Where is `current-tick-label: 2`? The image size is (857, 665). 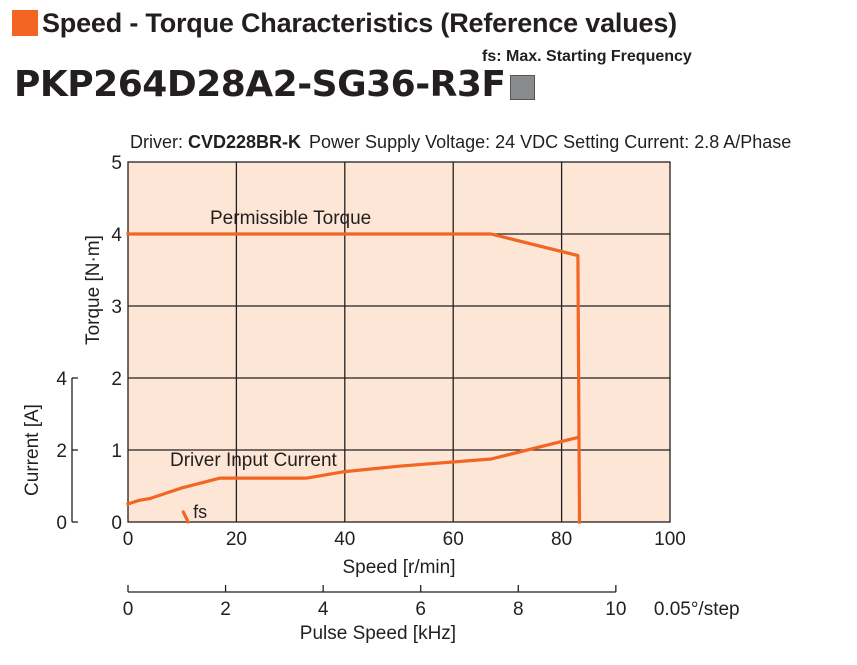 current-tick-label: 2 is located at coordinates (61, 451).